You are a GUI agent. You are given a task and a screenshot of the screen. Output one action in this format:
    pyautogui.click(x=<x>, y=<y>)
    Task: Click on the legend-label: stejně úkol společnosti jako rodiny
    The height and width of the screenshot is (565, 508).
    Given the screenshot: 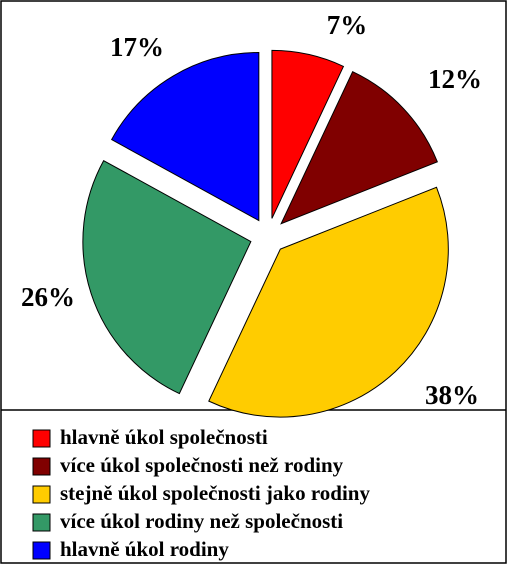 What is the action you would take?
    pyautogui.click(x=215, y=493)
    